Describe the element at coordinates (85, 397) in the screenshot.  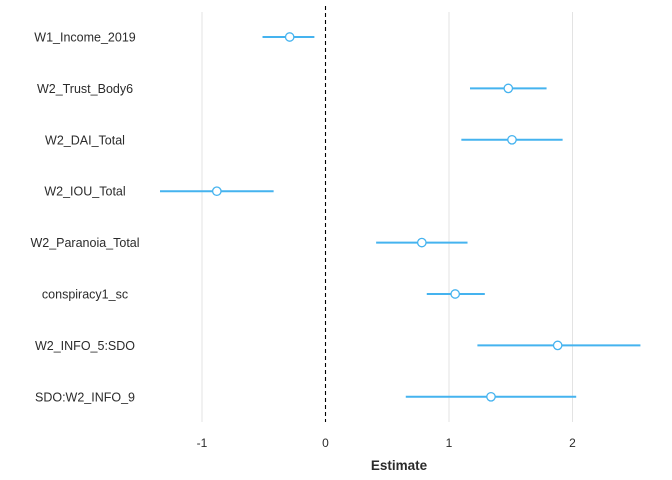
I see `term-label-7: SDO:W2_INFO_9` at that location.